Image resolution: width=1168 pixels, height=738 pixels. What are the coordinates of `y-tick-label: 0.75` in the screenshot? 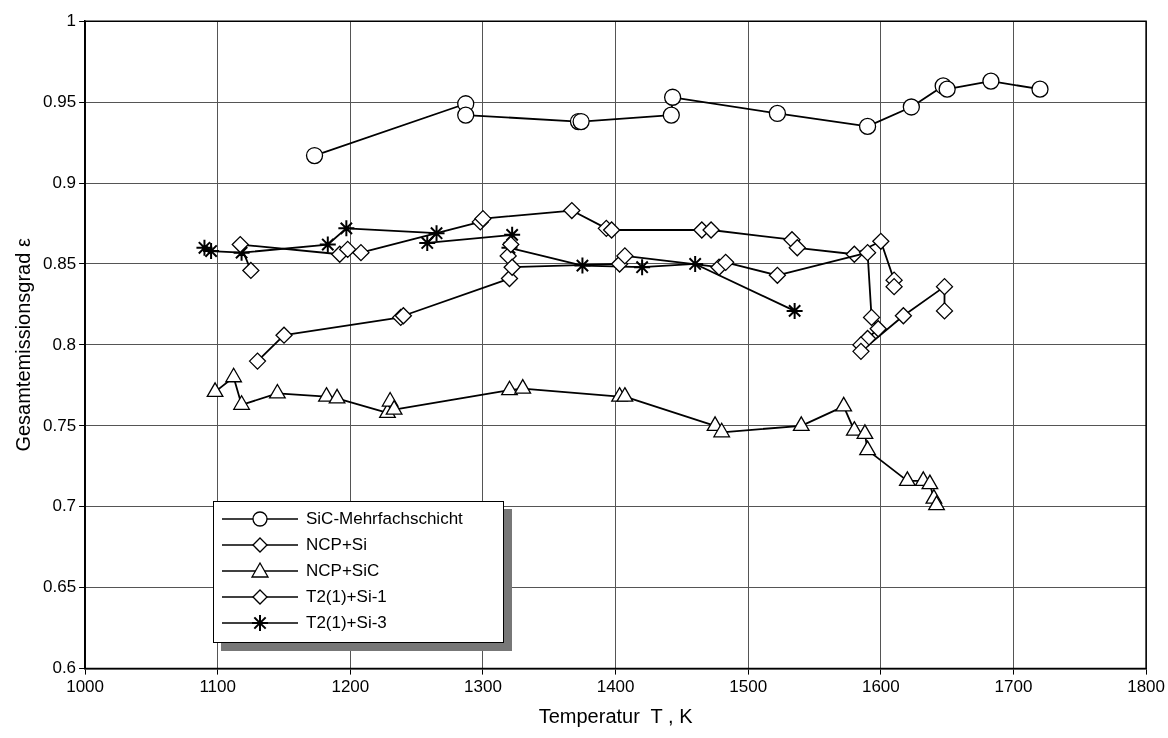 It's located at (59, 425).